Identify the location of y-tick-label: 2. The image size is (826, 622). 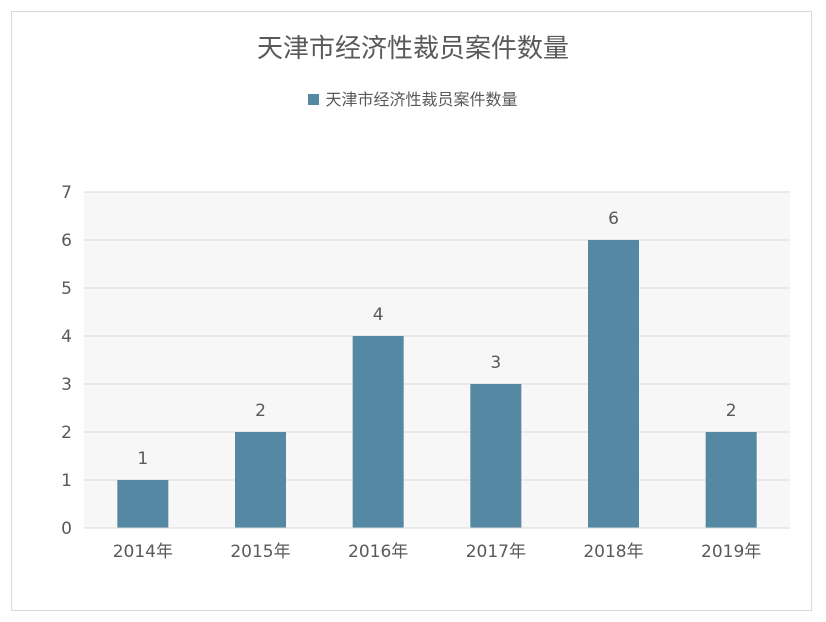
(66, 433).